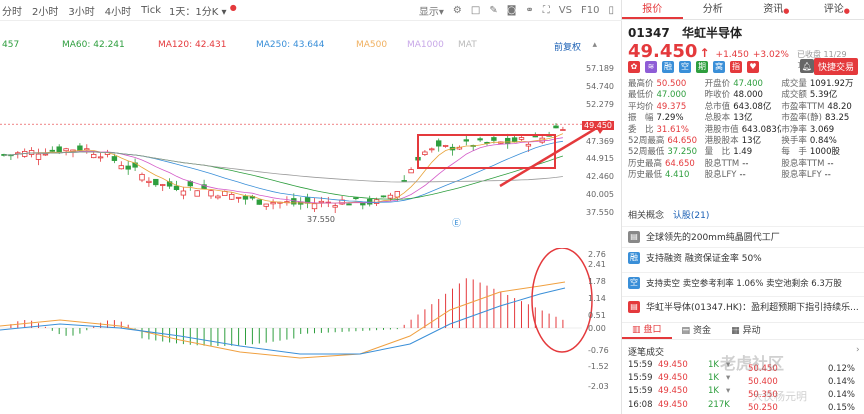 Image resolution: width=864 pixels, height=414 pixels. Describe the element at coordinates (457, 10) in the screenshot. I see `settings-gear-icon: ⚙` at that location.